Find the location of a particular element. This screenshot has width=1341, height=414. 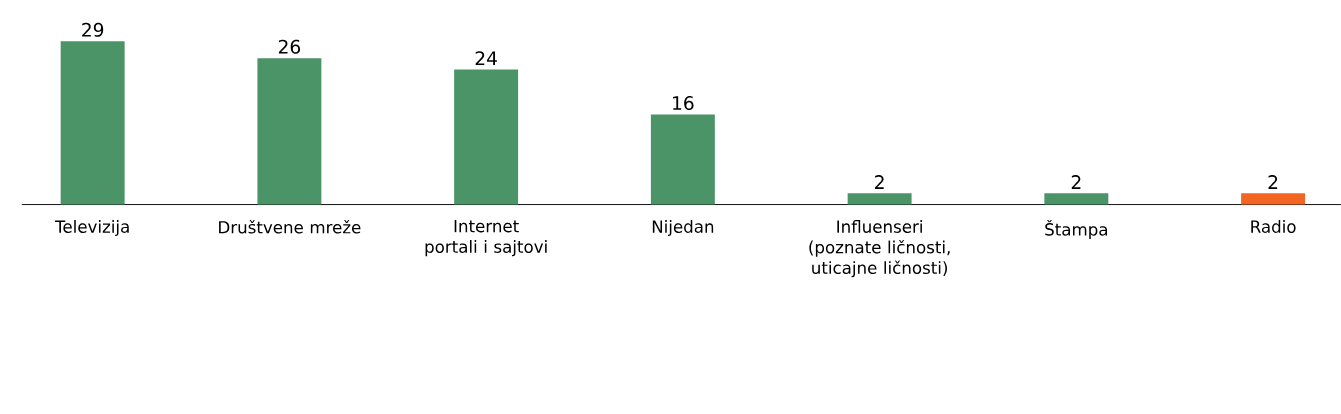

x-tick-label: Štampa is located at coordinates (1076, 229).